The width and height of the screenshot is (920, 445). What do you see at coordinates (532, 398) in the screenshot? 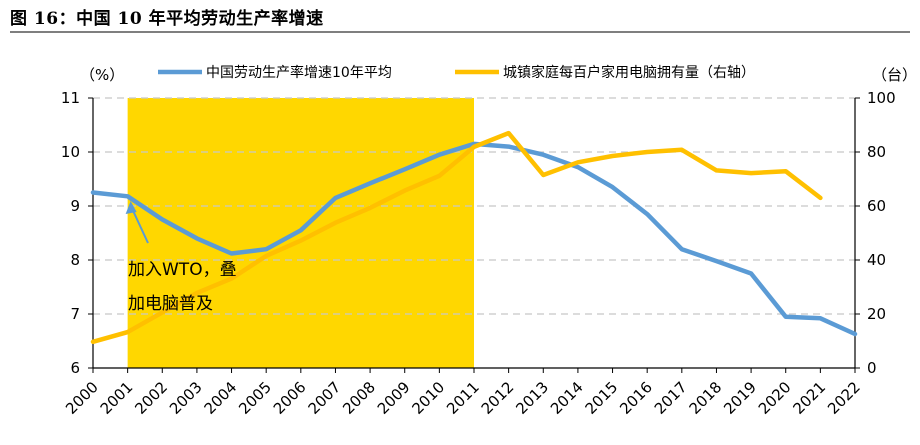
I see `x-tick-label: 2013` at bounding box center [532, 398].